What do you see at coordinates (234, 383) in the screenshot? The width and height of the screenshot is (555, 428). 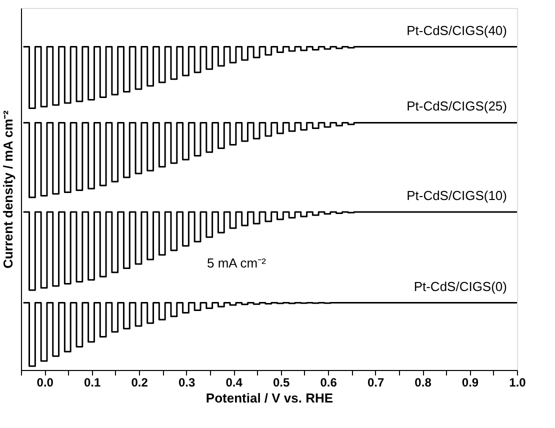 I see `x-tick-label: 0.4` at bounding box center [234, 383].